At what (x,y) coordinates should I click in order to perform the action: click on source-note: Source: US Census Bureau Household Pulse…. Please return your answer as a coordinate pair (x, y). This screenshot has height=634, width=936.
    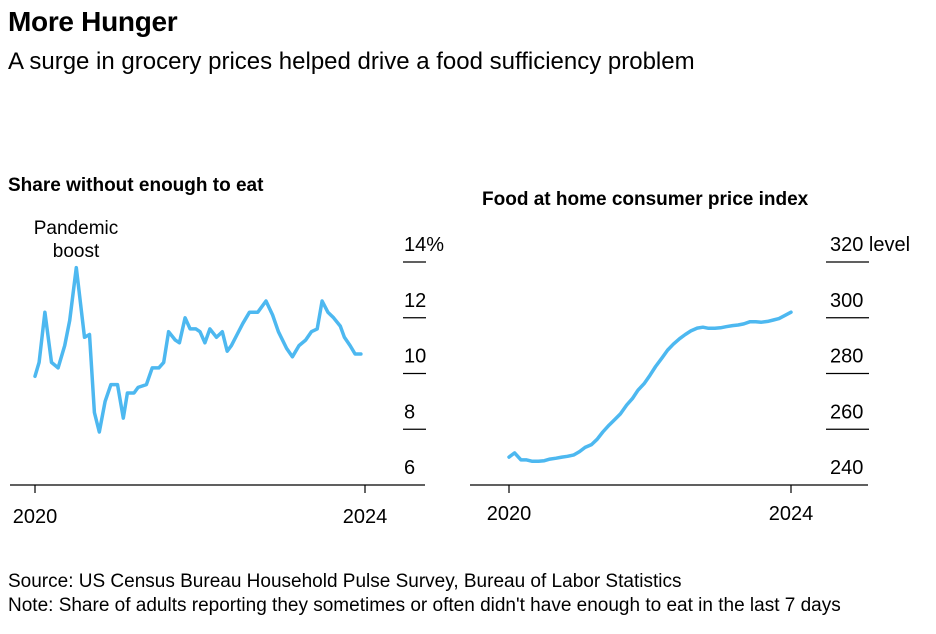
    Looking at the image, I should click on (345, 581).